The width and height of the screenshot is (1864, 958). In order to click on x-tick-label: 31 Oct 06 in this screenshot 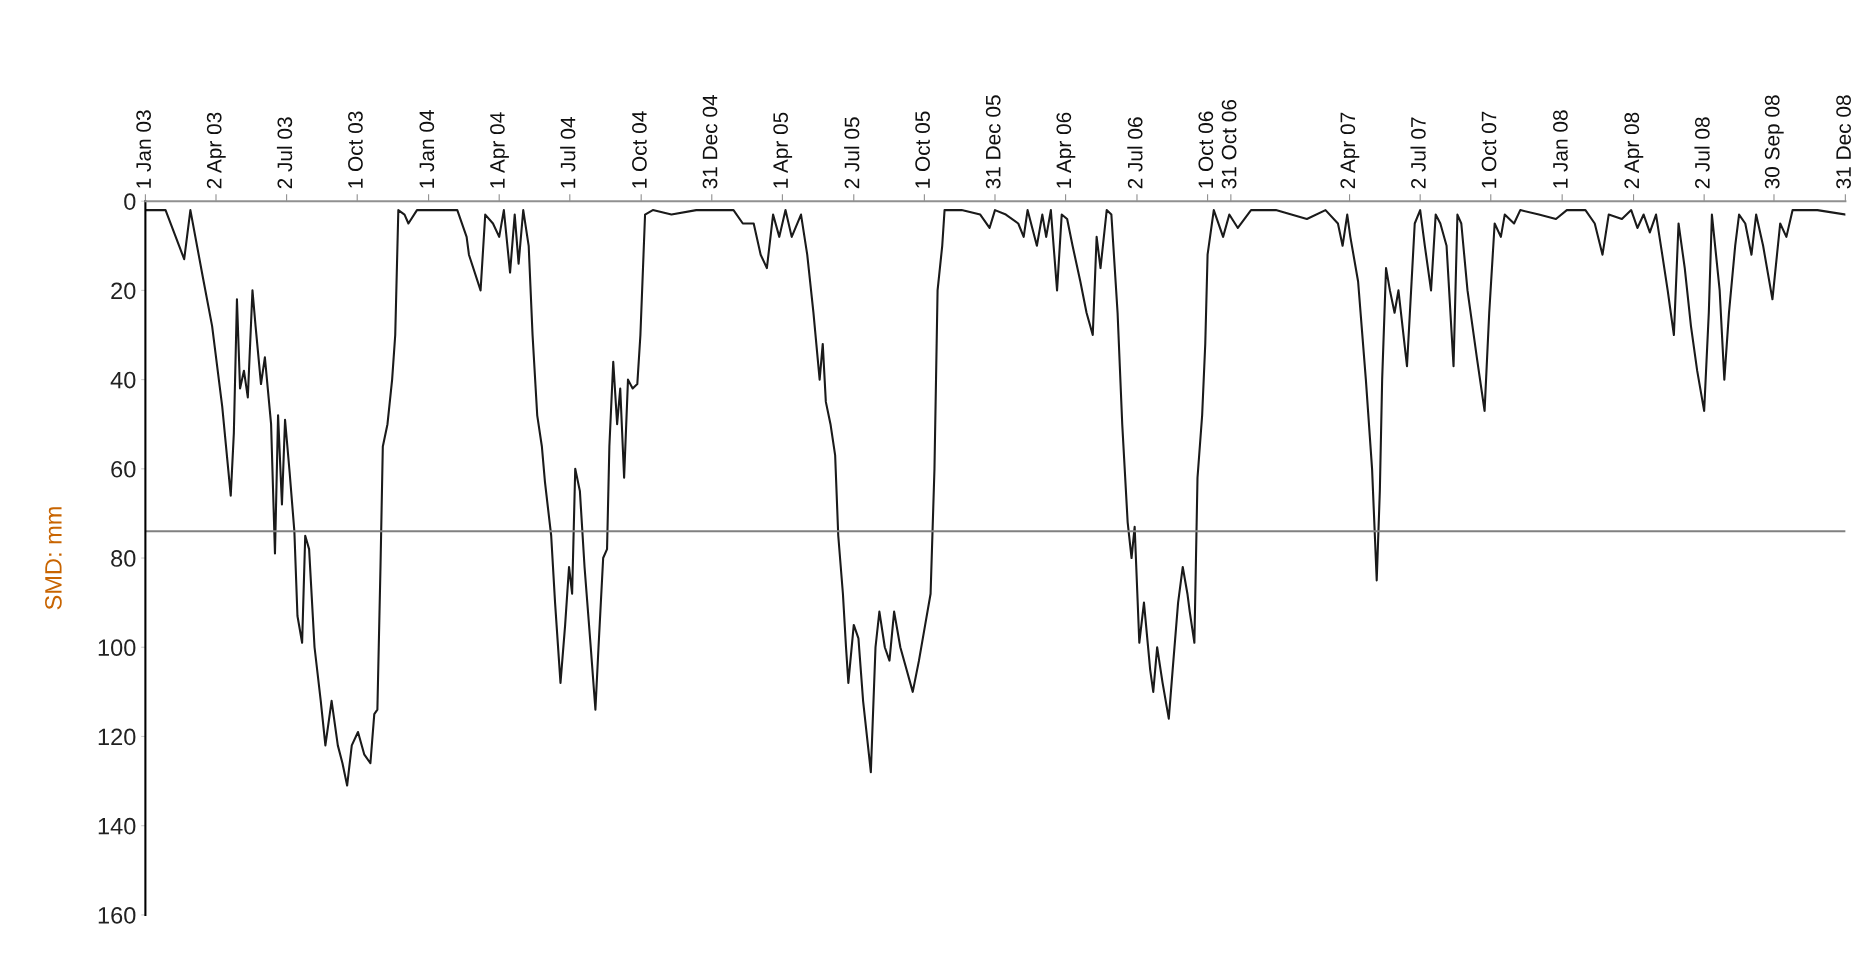, I will do `click(1229, 144)`.